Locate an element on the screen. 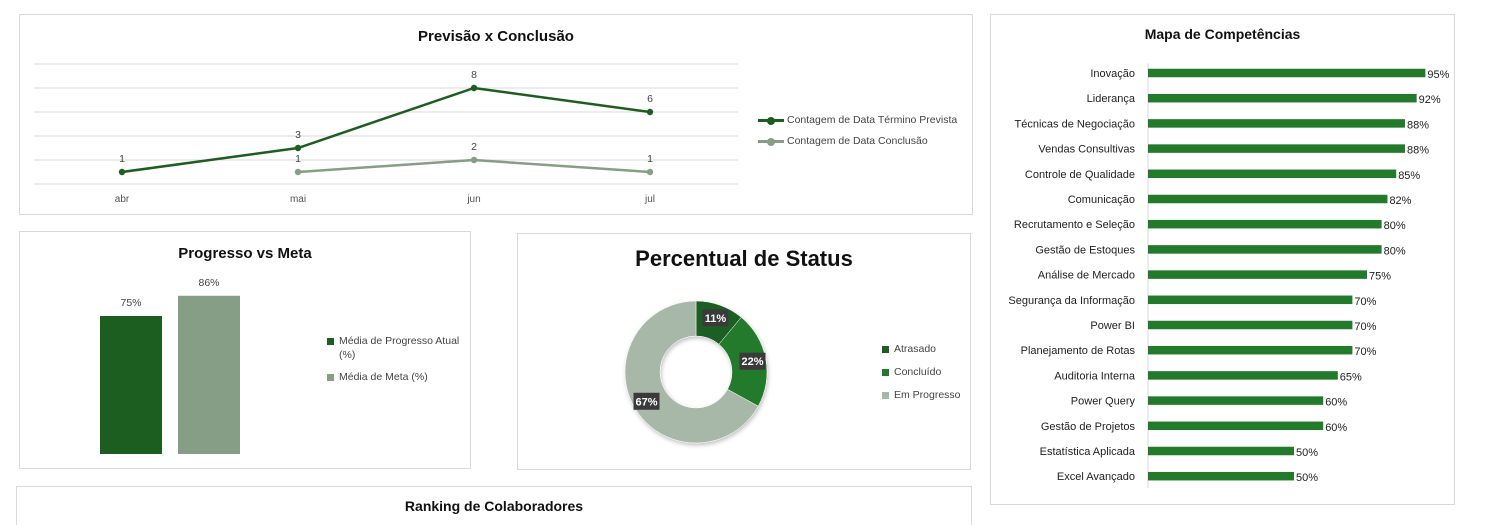 This screenshot has width=1487, height=525. category-label: Análise de Mercado is located at coordinates (1086, 276).